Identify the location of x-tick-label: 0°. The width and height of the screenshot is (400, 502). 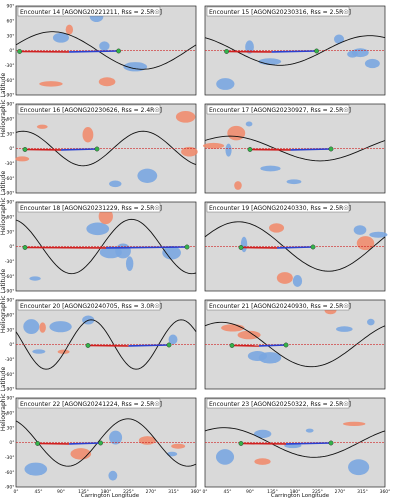
(15, 492).